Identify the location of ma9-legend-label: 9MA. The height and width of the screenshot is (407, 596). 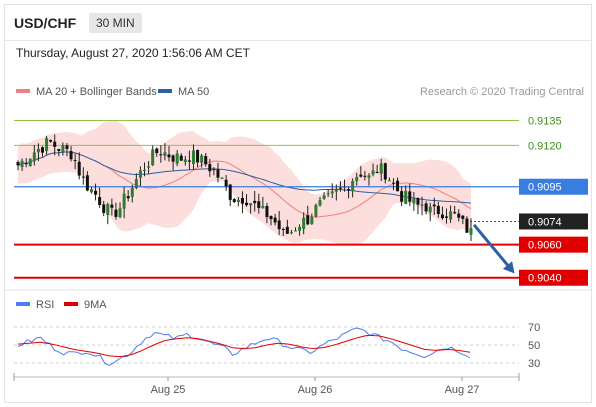
(95, 305).